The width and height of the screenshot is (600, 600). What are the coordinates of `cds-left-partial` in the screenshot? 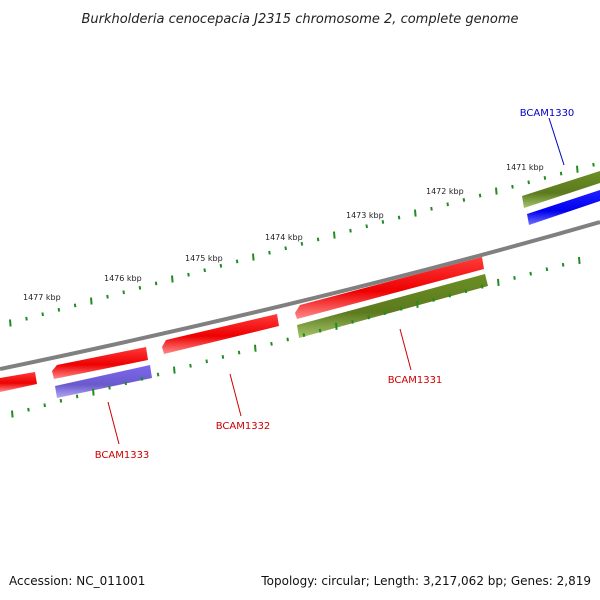 It's located at (18, 382).